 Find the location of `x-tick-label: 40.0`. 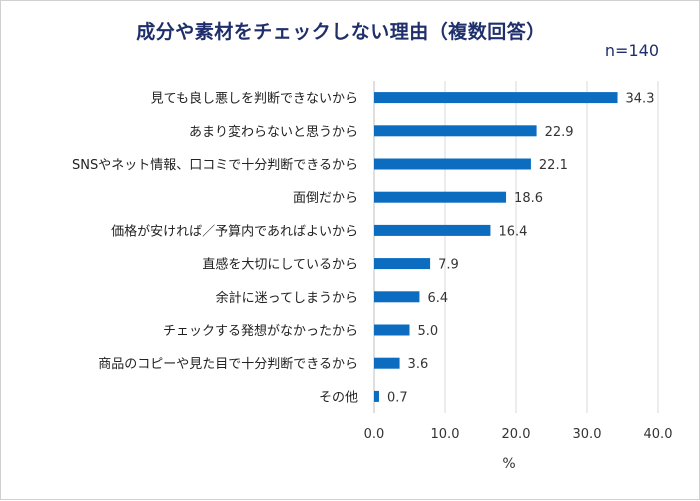

x-tick-label: 40.0 is located at coordinates (658, 434).